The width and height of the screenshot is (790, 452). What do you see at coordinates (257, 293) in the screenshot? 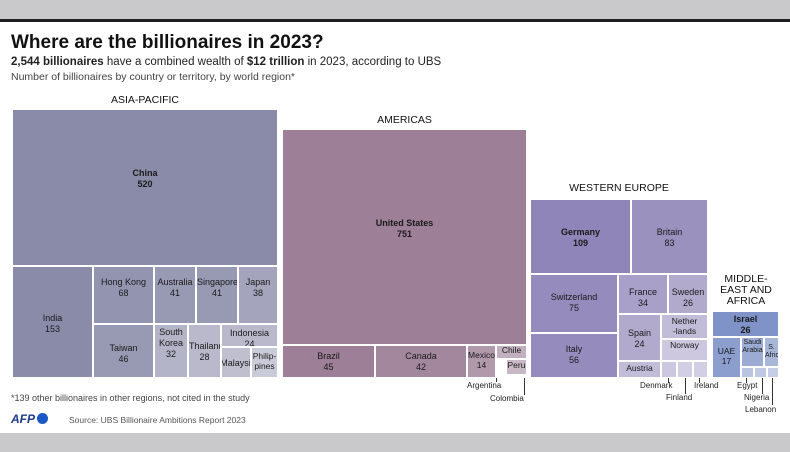
I see `cell-value: 38` at bounding box center [257, 293].